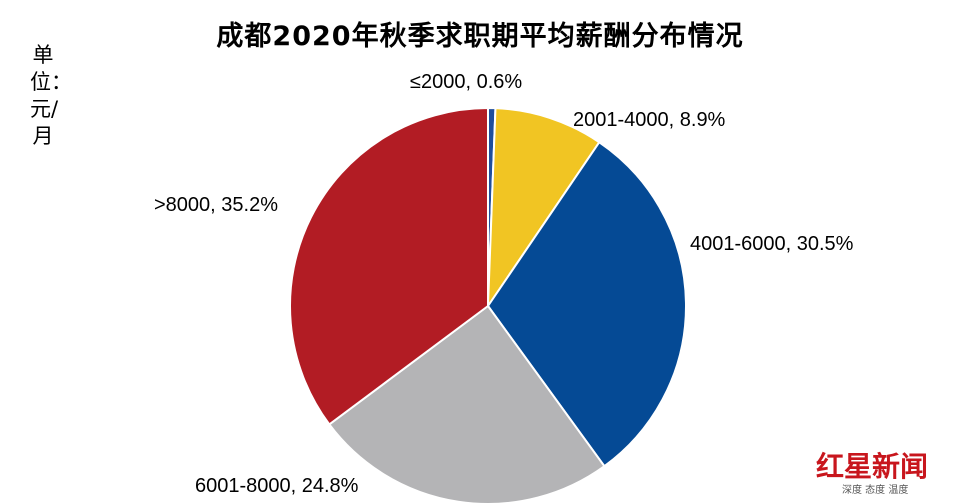 The width and height of the screenshot is (960, 504). I want to click on slice-label-4001-6000: 4001-6000, 30.5%, so click(772, 244).